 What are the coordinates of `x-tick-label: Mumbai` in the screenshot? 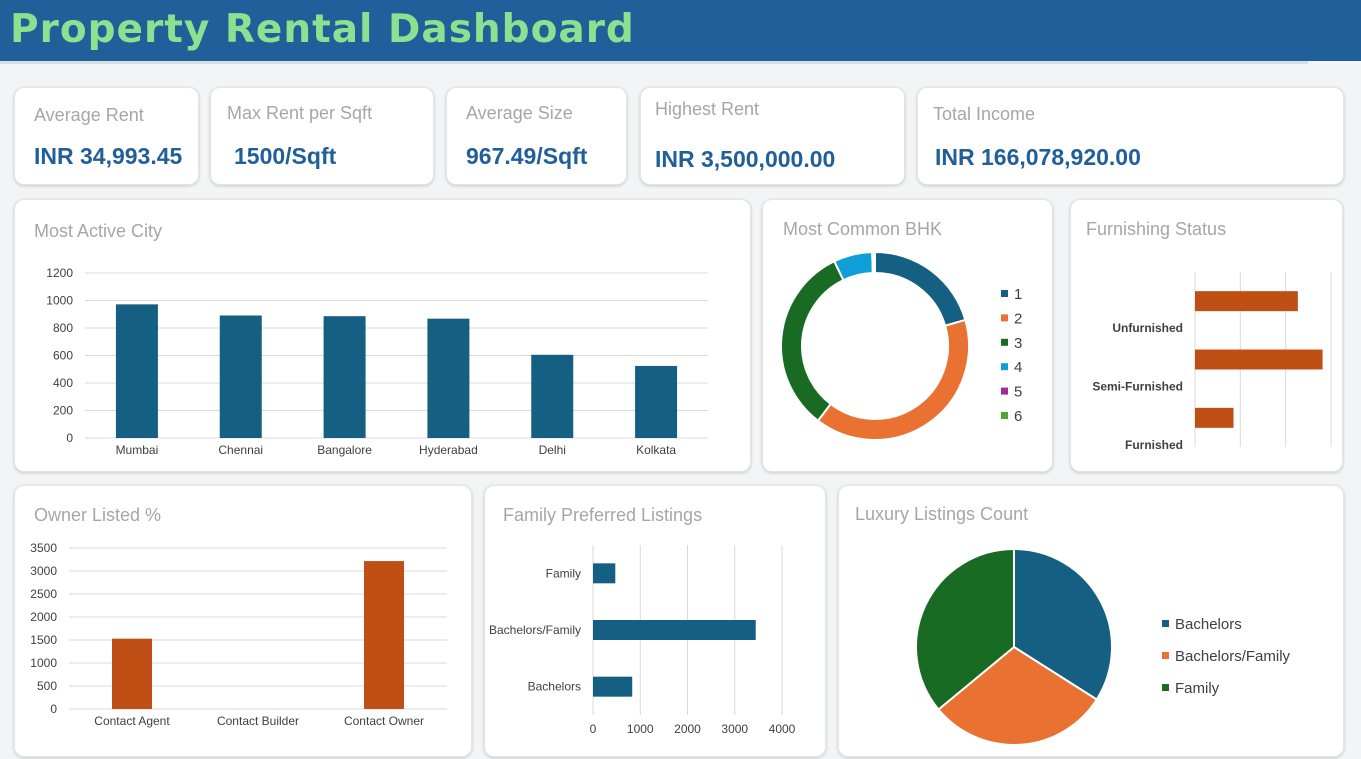 It's located at (137, 450).